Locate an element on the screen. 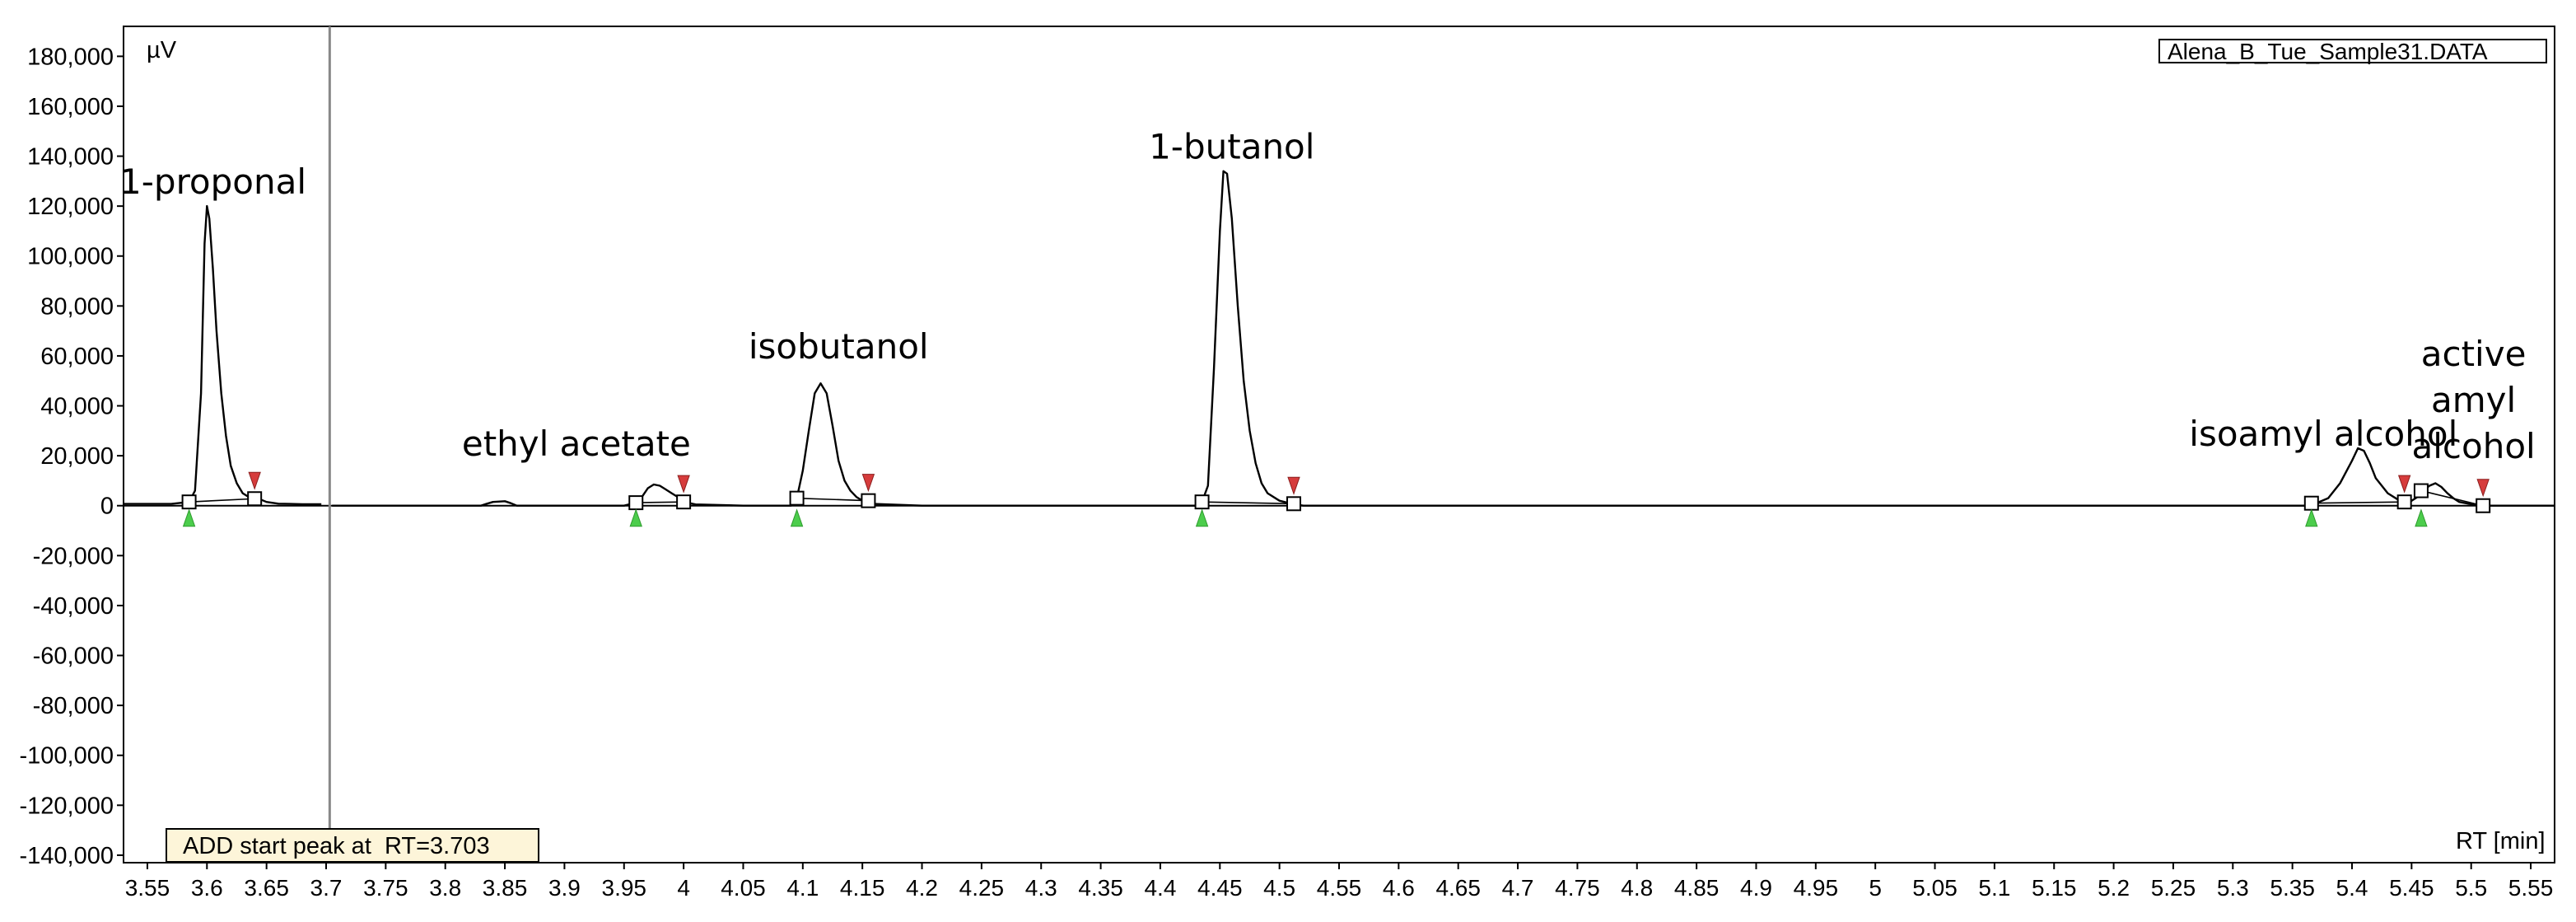 Image resolution: width=2576 pixels, height=922 pixels. x-tick-label: 4.7 is located at coordinates (1518, 888).